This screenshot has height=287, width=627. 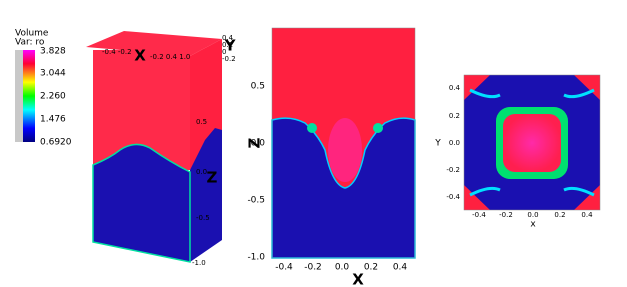 What do you see at coordinates (30, 43) in the screenshot?
I see `legend-var: Var: ro` at bounding box center [30, 43].